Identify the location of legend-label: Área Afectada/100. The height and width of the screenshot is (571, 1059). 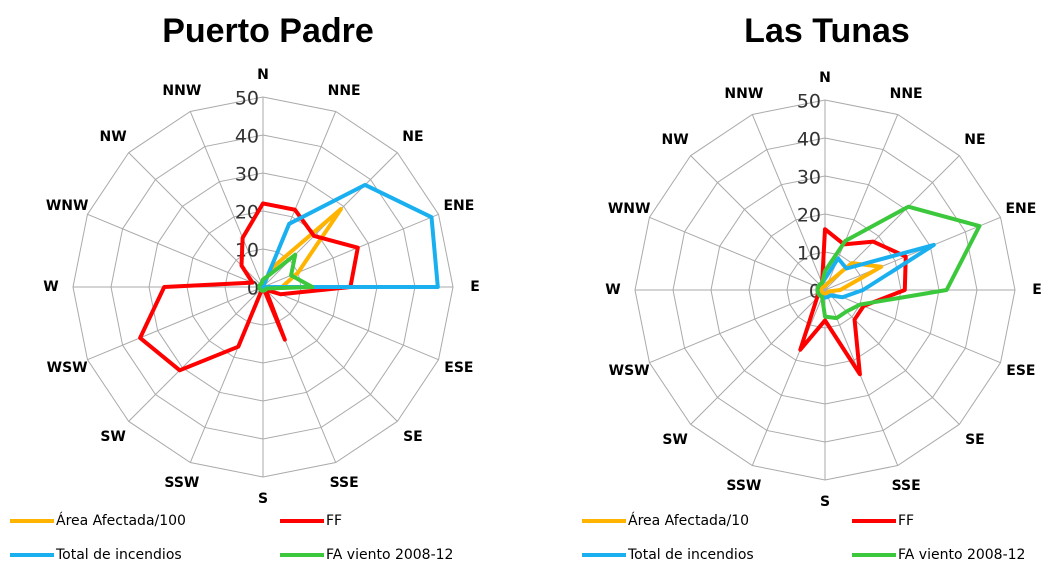
(121, 520).